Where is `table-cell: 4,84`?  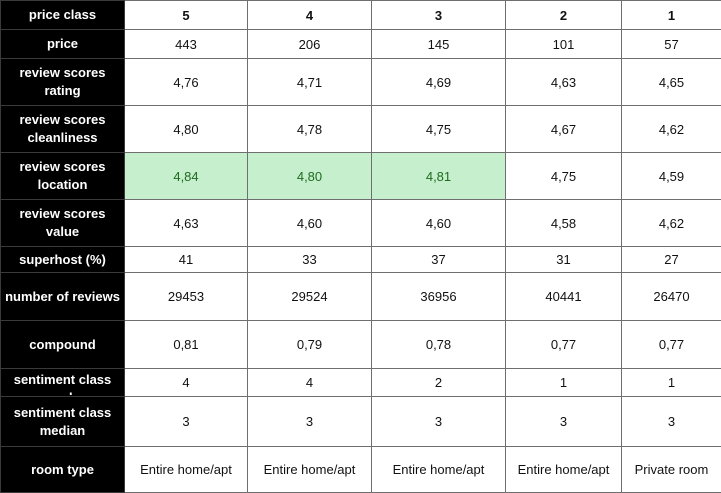
table-cell: 4,84 is located at coordinates (186, 176).